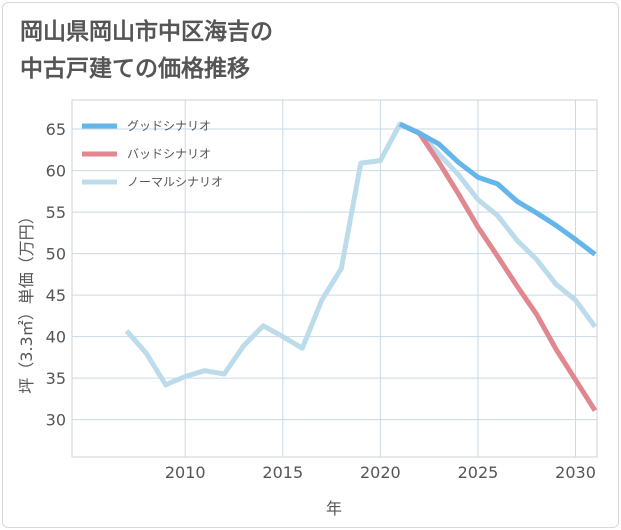 The height and width of the screenshot is (530, 621). What do you see at coordinates (497, 189) in the screenshot?
I see `series-line-good` at bounding box center [497, 189].